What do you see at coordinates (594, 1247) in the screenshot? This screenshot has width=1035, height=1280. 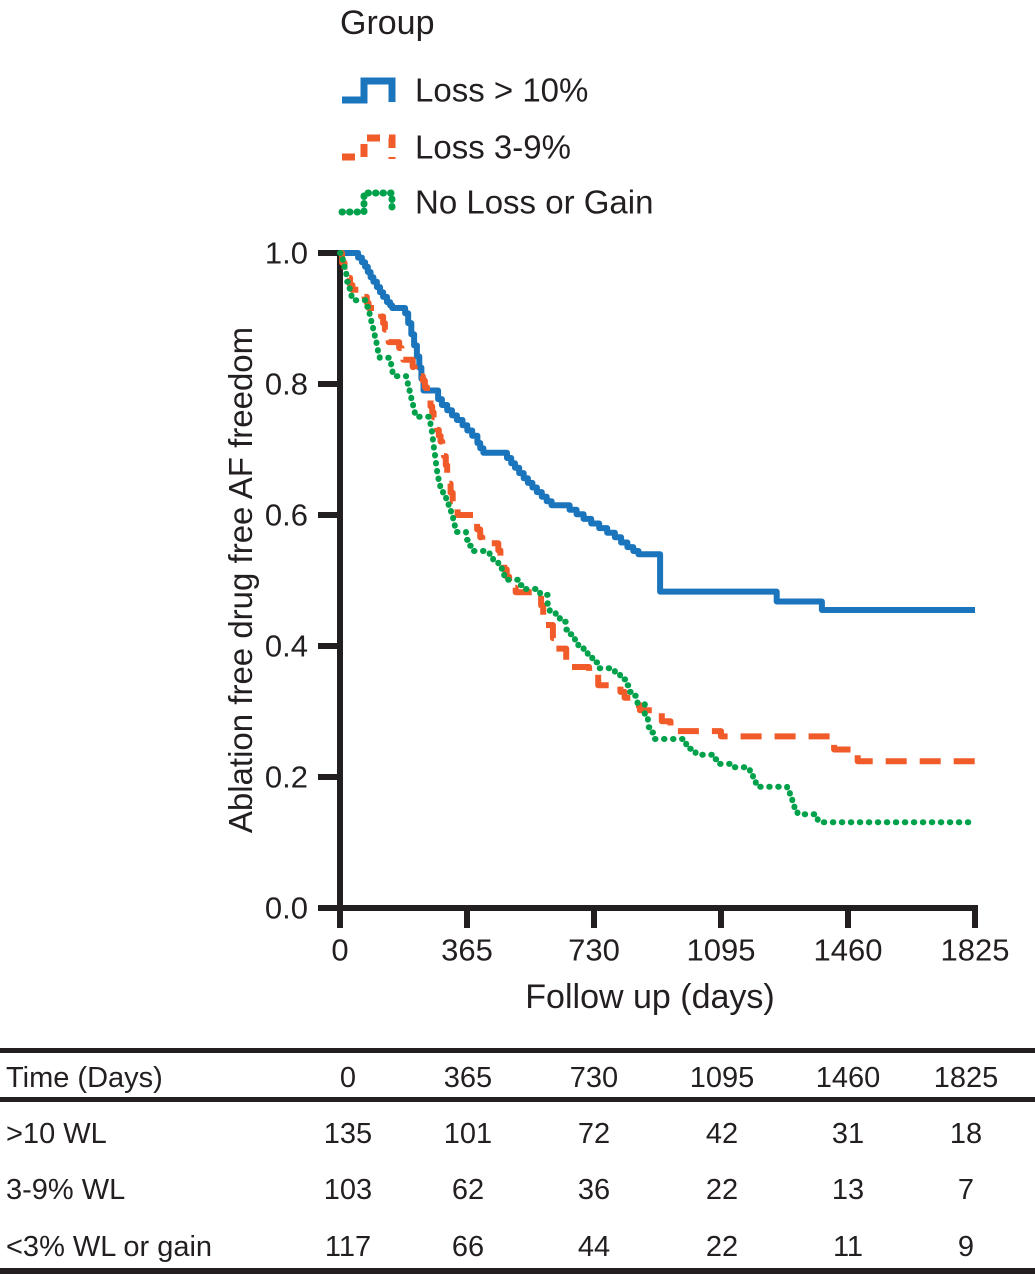 I see `risk-count: 44` at bounding box center [594, 1247].